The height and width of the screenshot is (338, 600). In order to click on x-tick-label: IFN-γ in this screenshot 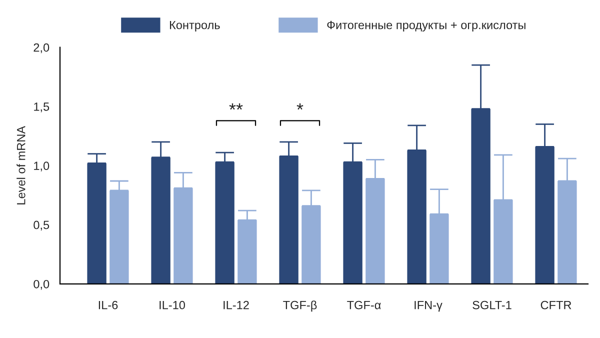, I will do `click(428, 306)`.